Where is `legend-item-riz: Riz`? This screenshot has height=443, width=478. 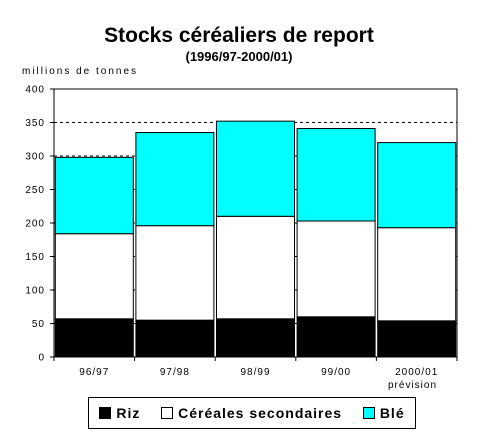 legend-item-riz: Riz is located at coordinates (119, 413).